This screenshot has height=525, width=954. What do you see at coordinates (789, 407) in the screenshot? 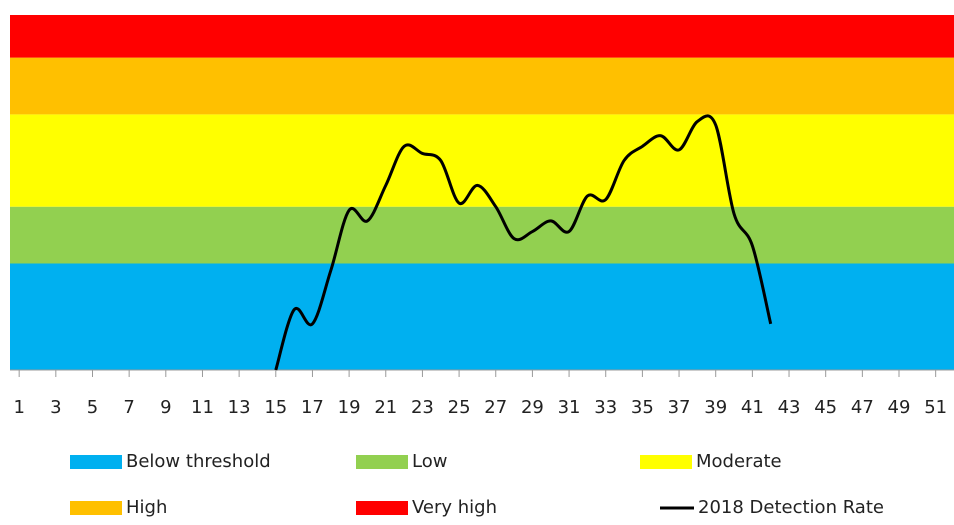
I see `x-tick-label: 43` at bounding box center [789, 407].